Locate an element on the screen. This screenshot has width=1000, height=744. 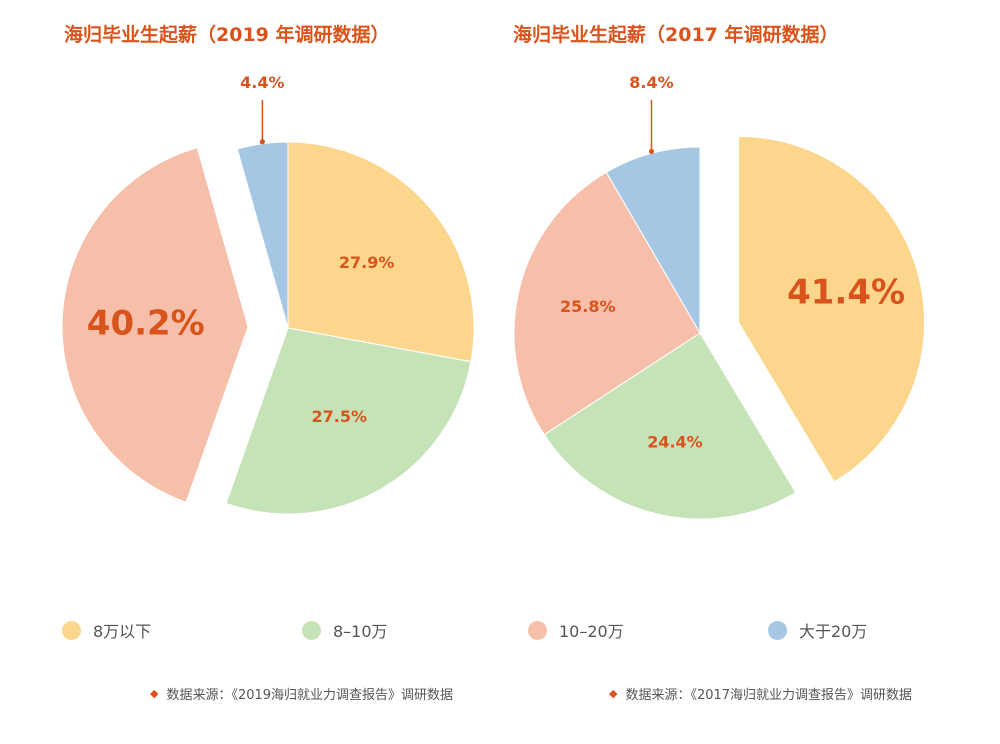
source-text: 数据来源：《2017海归就业力调查报告》调研数据 is located at coordinates (769, 695).